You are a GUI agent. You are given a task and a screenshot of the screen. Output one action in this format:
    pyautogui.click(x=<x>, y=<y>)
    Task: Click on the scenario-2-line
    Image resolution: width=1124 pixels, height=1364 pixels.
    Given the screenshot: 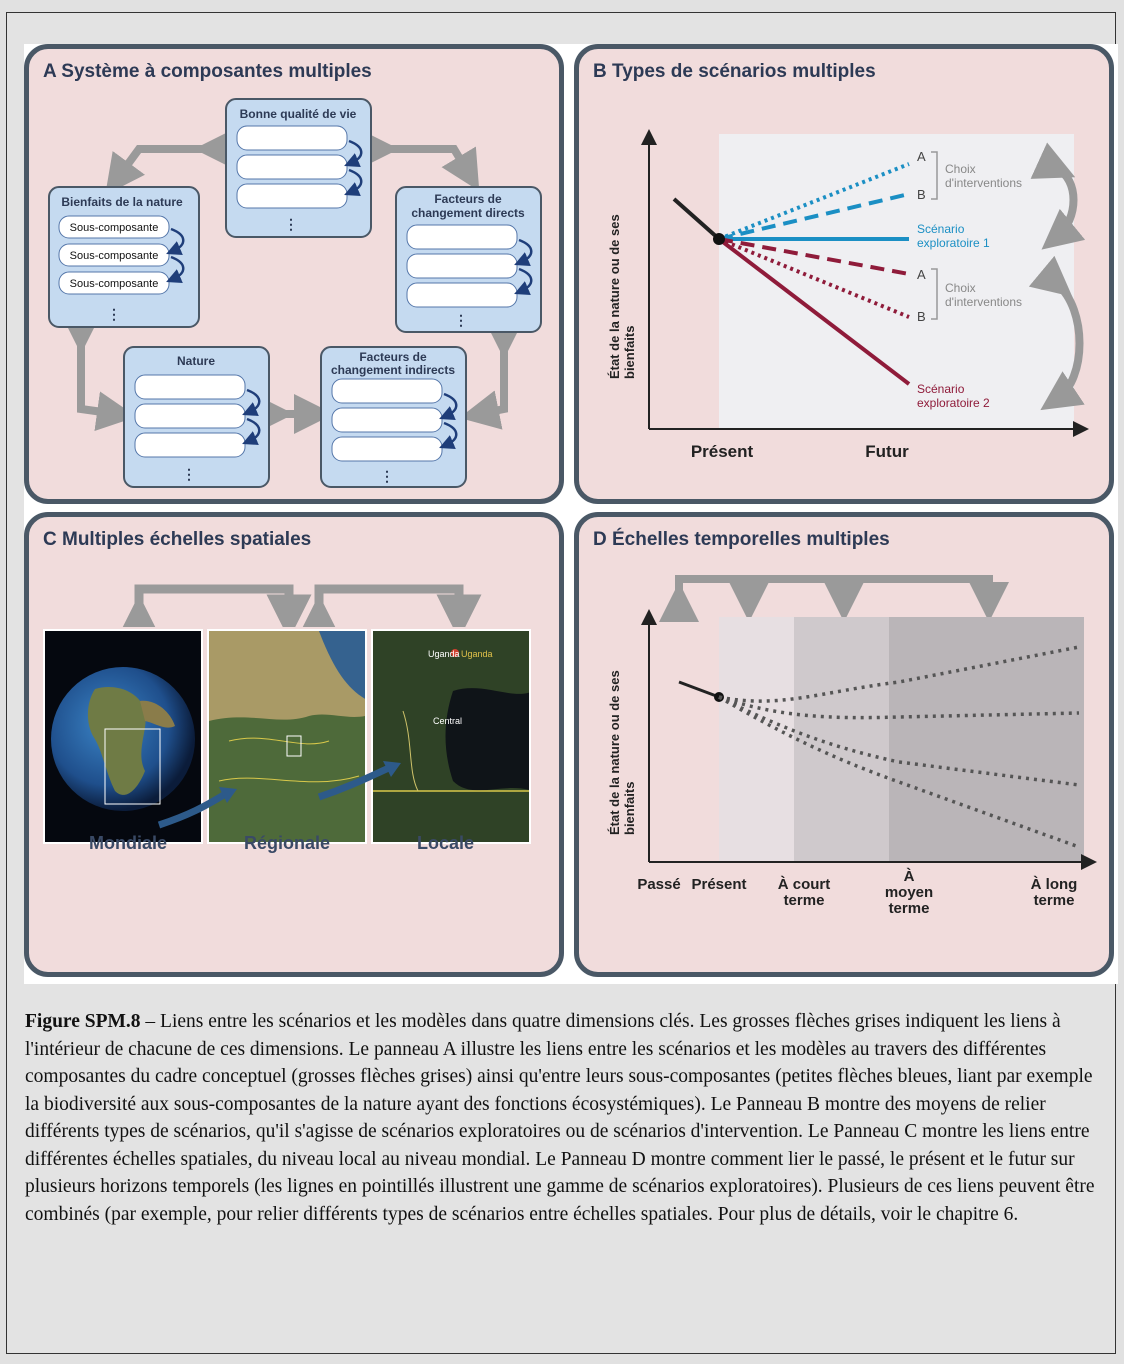 What is the action you would take?
    pyautogui.click(x=814, y=311)
    